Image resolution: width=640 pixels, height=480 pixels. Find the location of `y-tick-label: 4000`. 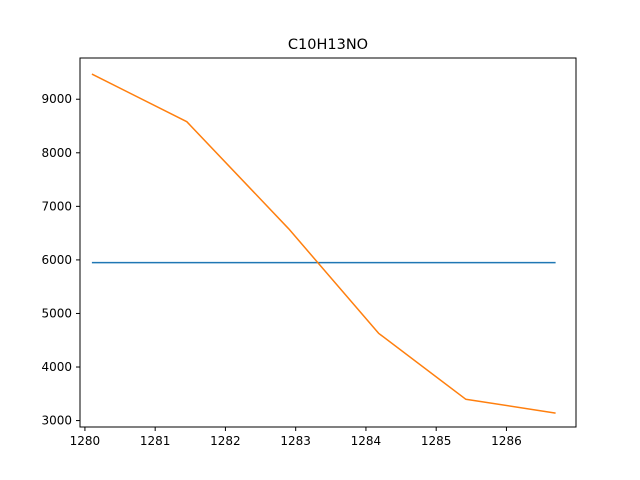

y-tick-label: 4000 is located at coordinates (56, 367).